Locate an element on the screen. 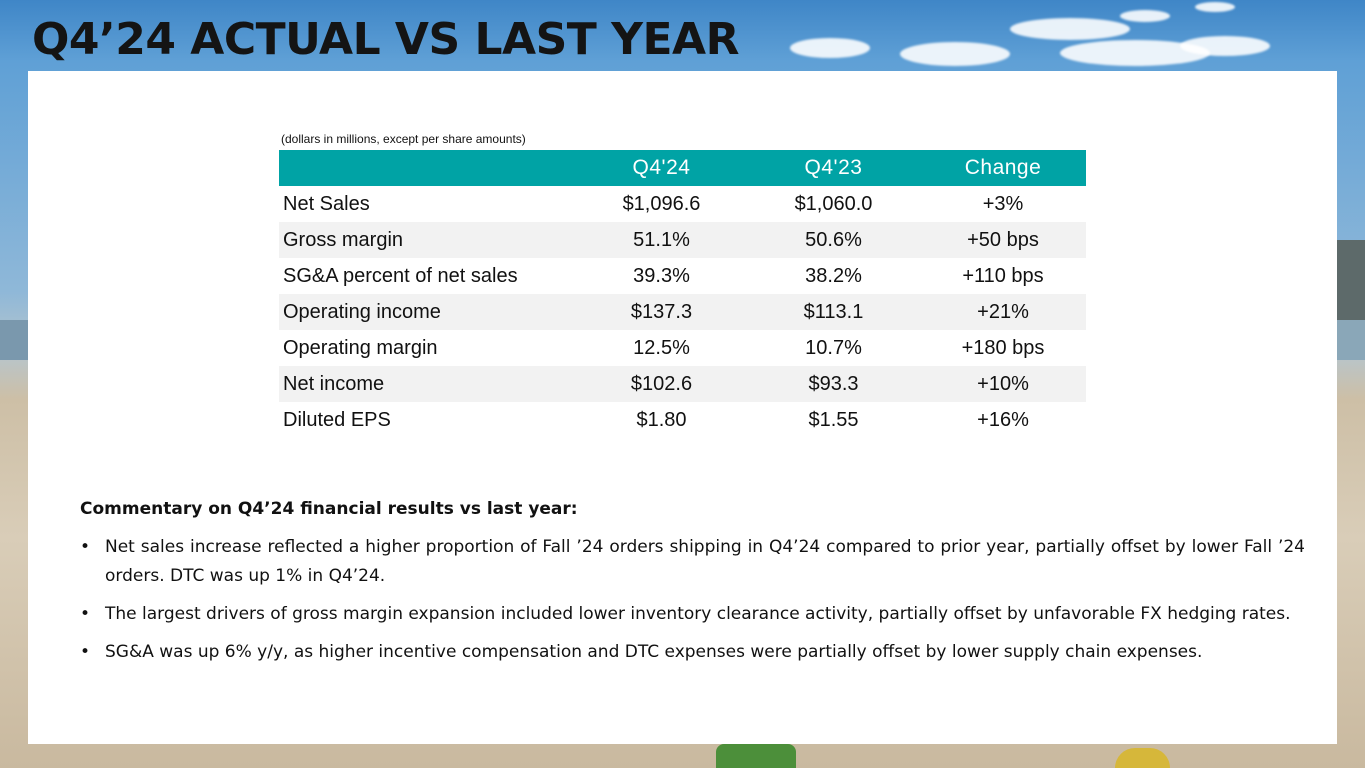  cell-q4-23: $1.55 is located at coordinates (833, 419).